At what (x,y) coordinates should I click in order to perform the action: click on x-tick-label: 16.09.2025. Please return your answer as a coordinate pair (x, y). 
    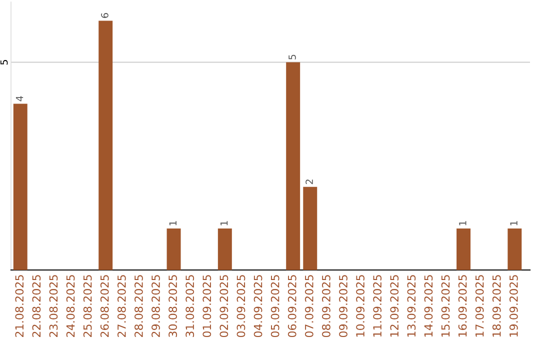
    Looking at the image, I should click on (462, 306).